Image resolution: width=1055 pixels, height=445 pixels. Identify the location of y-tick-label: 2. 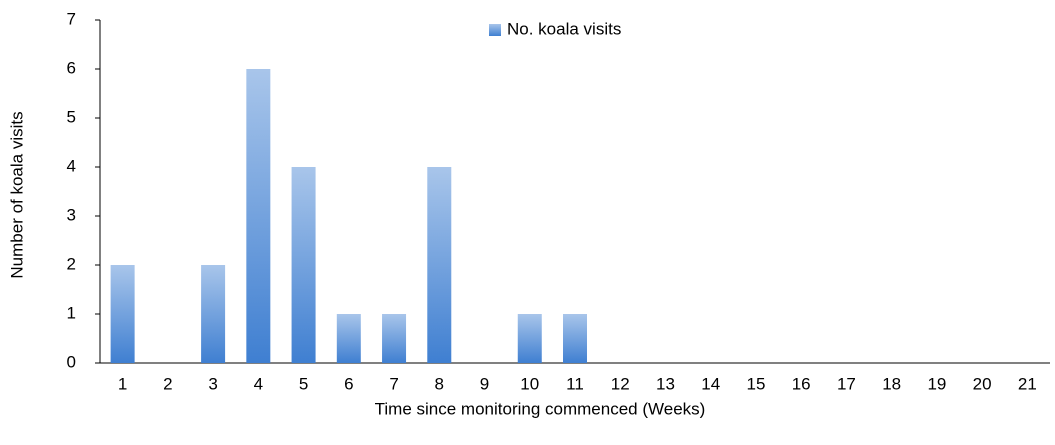
(71, 263).